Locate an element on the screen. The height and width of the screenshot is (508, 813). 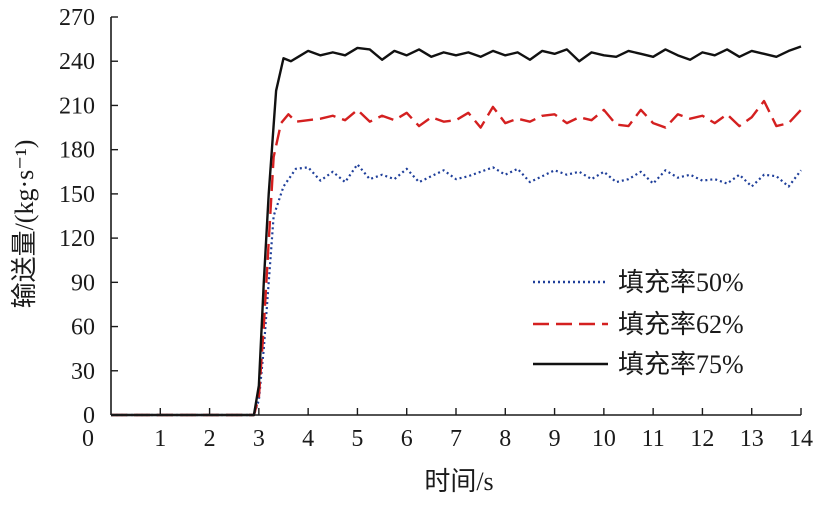
x-tick-label: 9 is located at coordinates (555, 439).